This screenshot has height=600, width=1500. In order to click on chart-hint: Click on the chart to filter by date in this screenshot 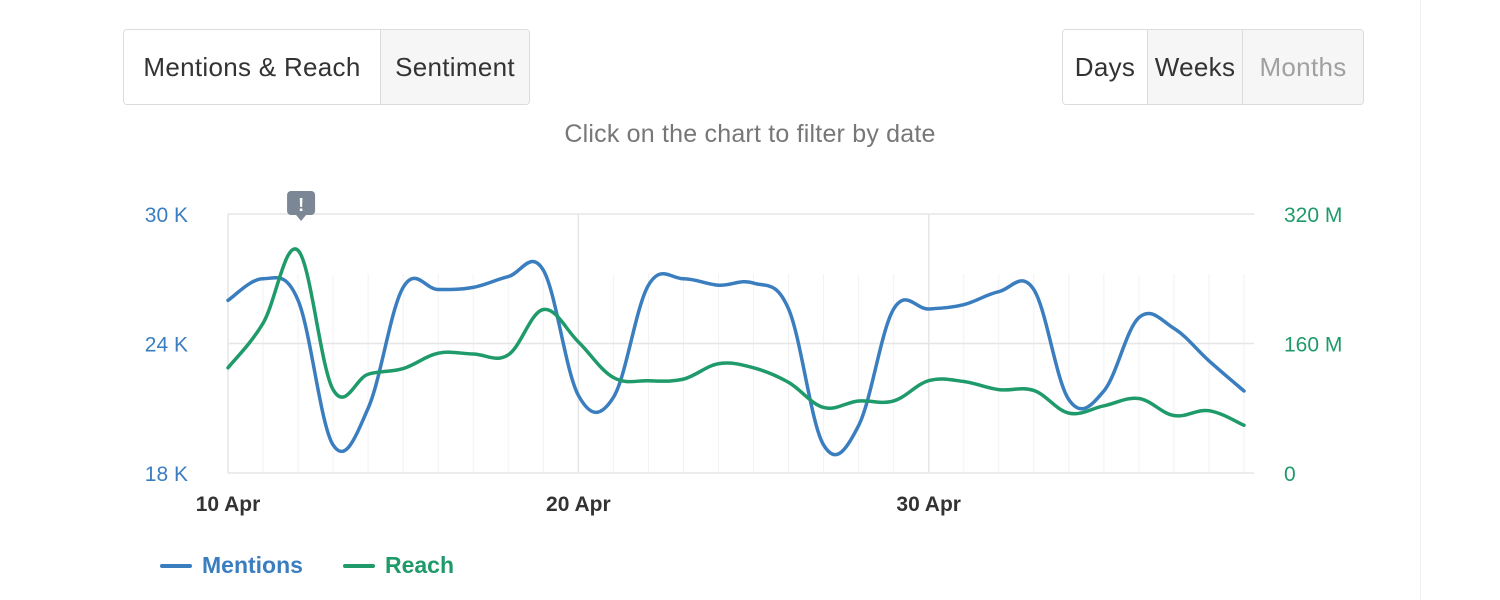, I will do `click(750, 134)`.